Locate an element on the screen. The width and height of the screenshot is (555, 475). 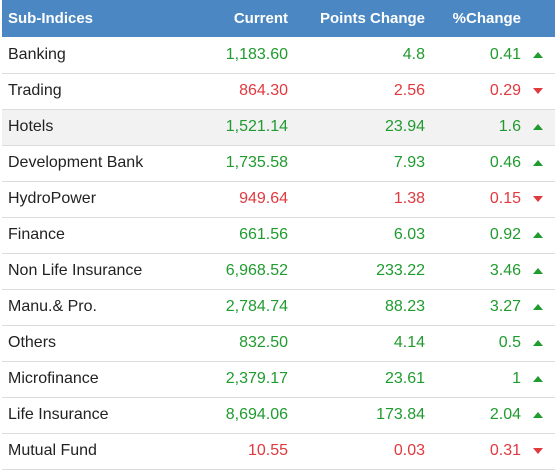
pct-change-value: 1.6 is located at coordinates (509, 126).